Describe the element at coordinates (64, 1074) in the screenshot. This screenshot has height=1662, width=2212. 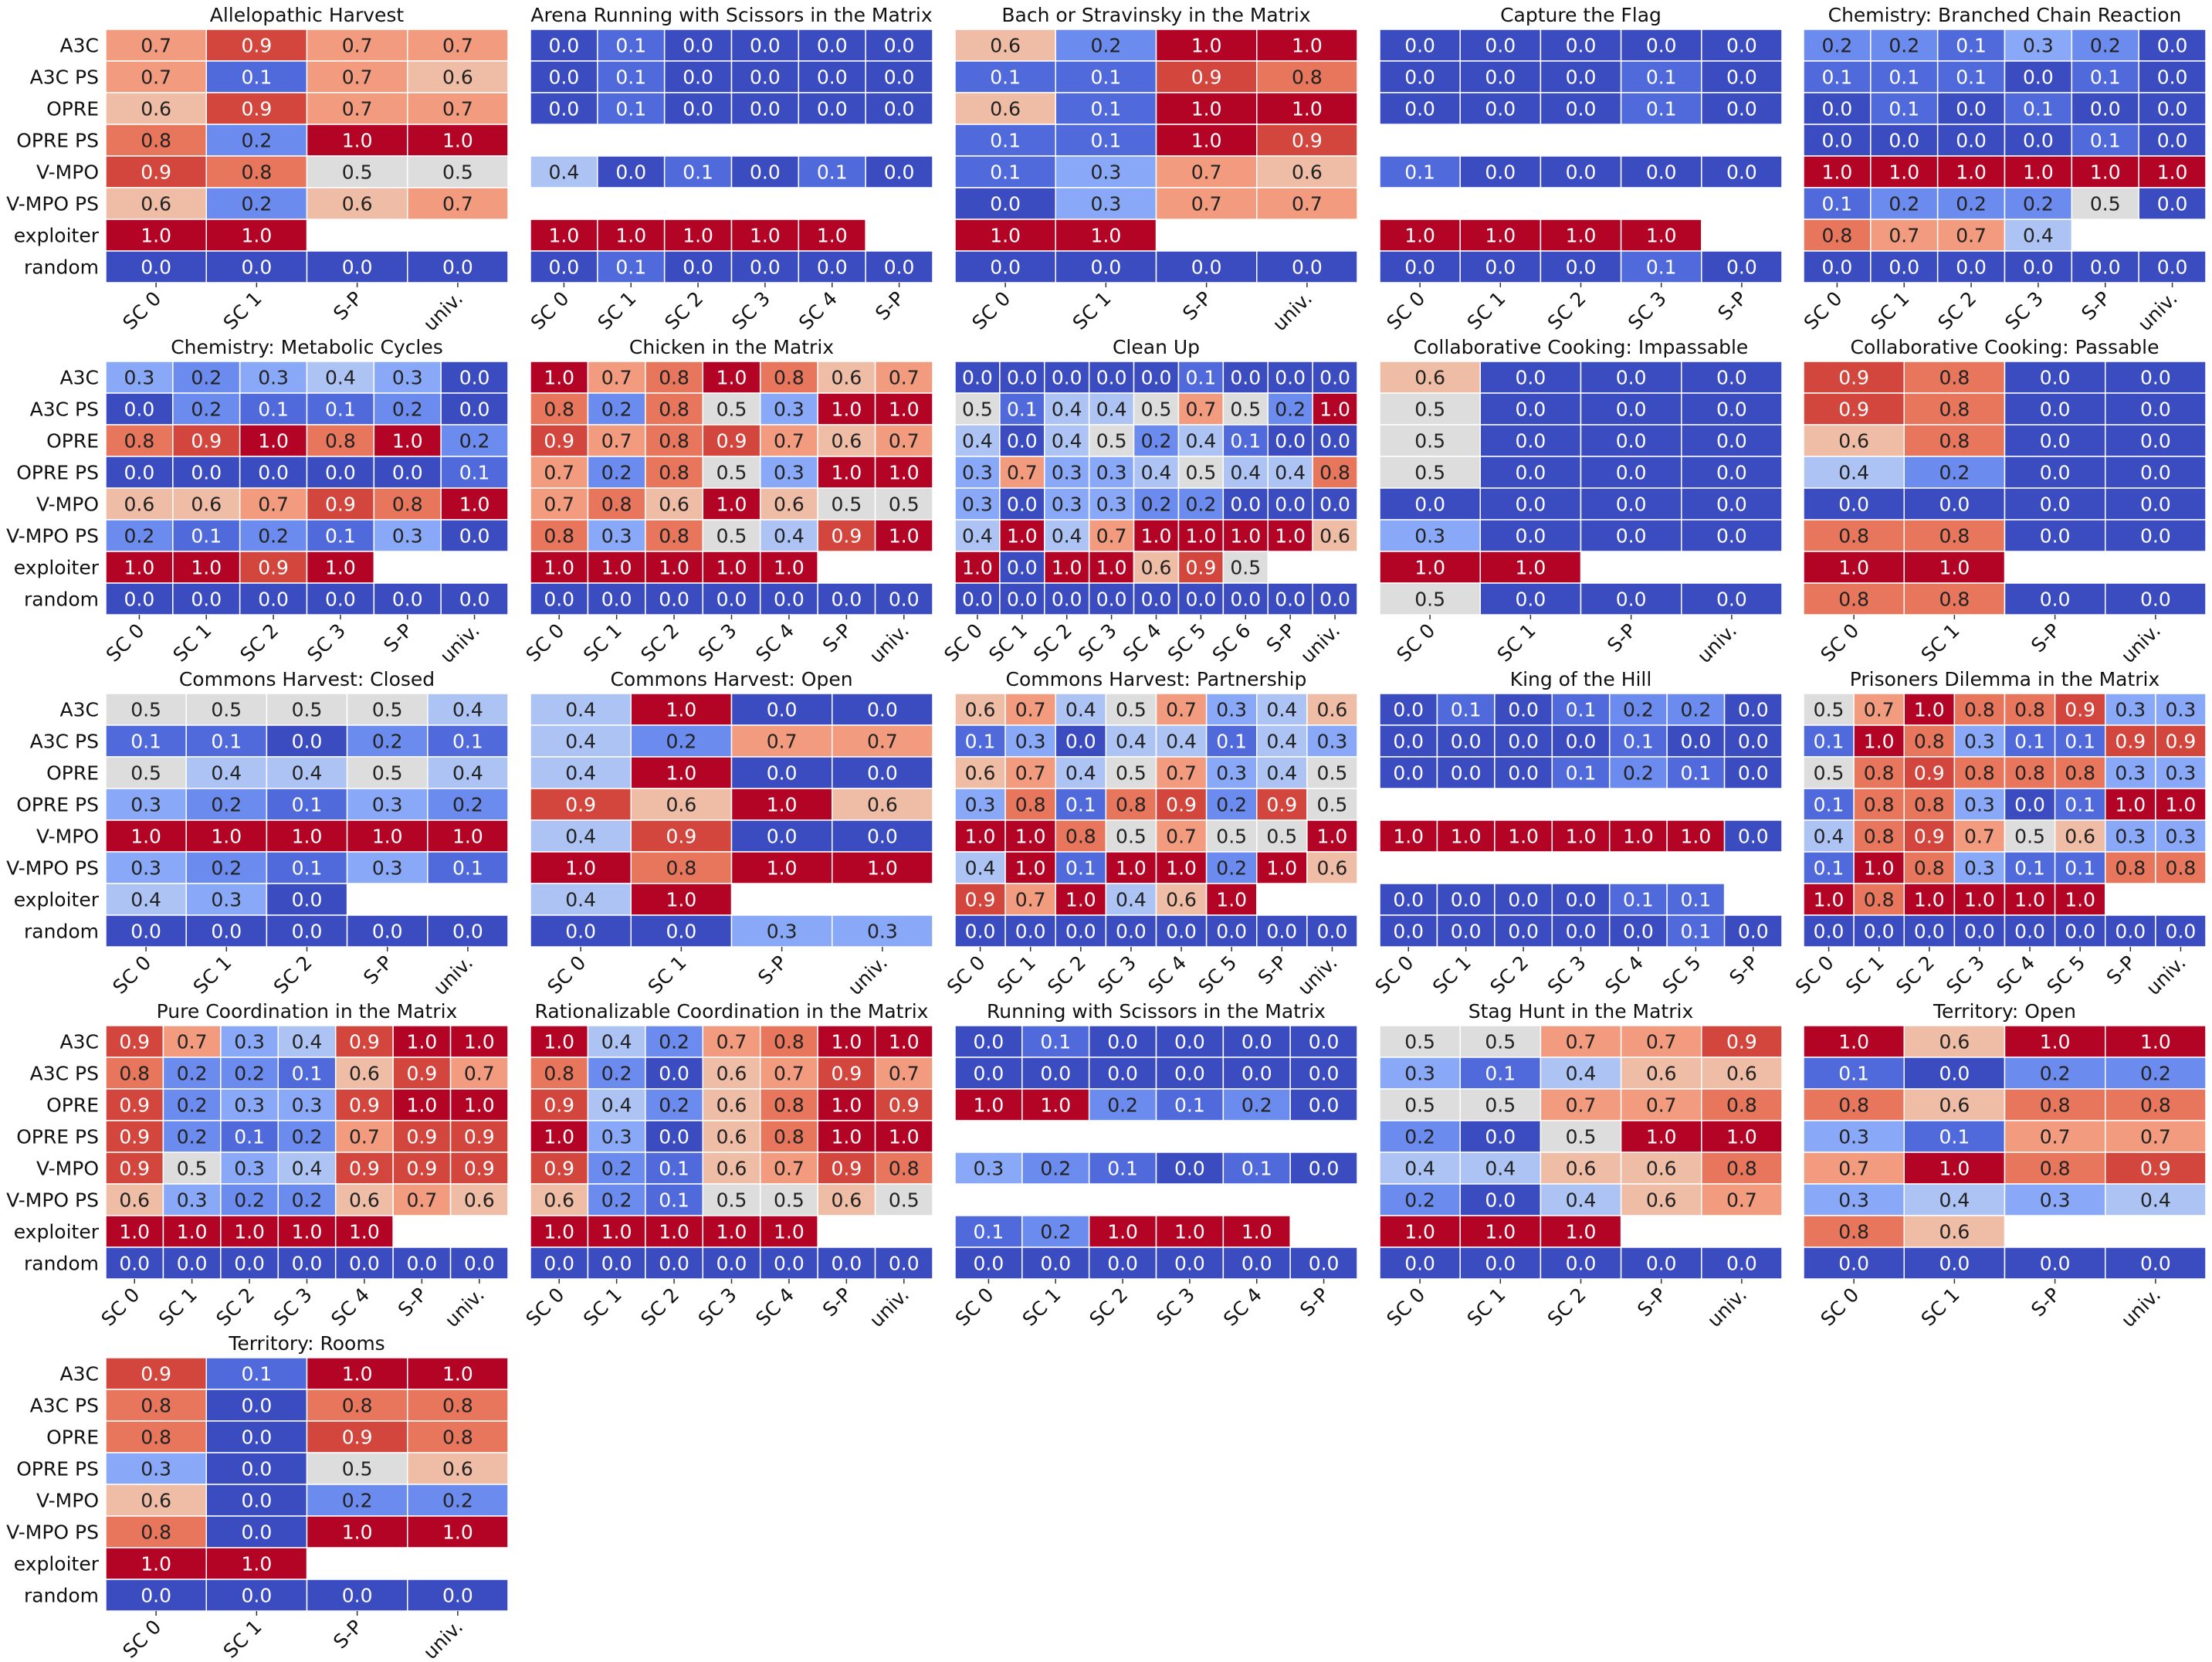
I see `row-label: A3C PS` at that location.